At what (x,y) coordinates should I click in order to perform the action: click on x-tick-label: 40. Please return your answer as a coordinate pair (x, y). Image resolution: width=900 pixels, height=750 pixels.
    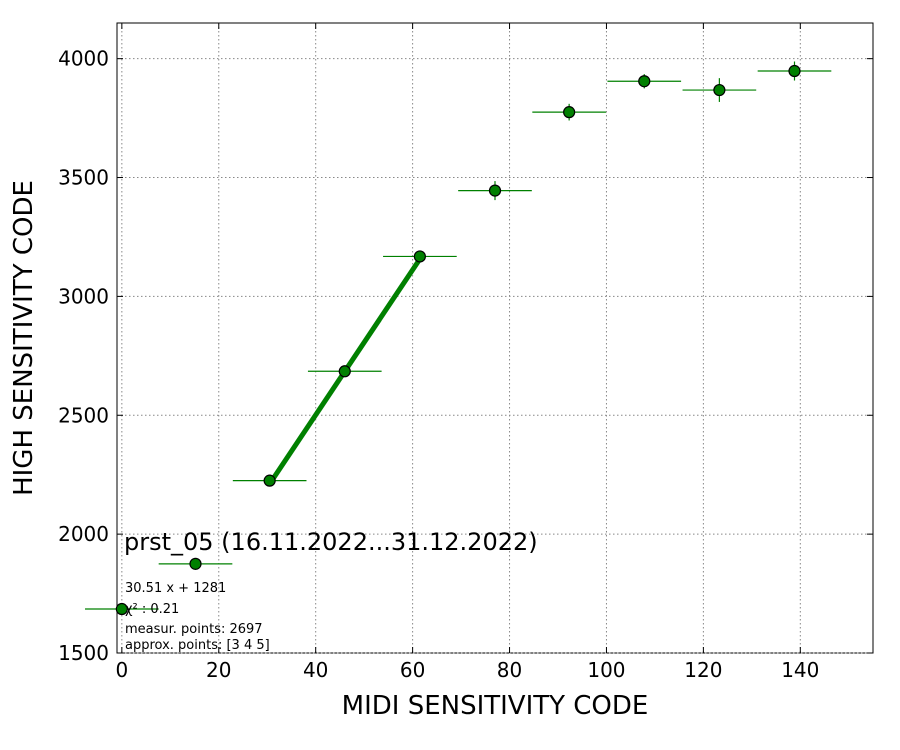
    Looking at the image, I should click on (315, 670).